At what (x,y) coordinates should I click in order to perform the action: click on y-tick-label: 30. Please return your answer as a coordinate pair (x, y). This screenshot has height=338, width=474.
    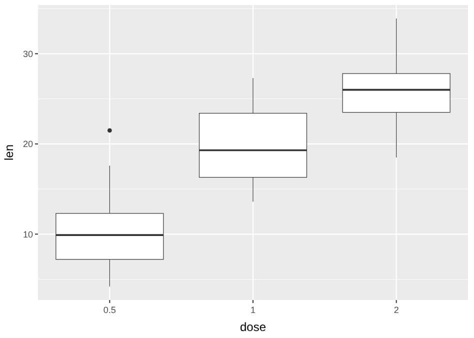
    Looking at the image, I should click on (27, 53).